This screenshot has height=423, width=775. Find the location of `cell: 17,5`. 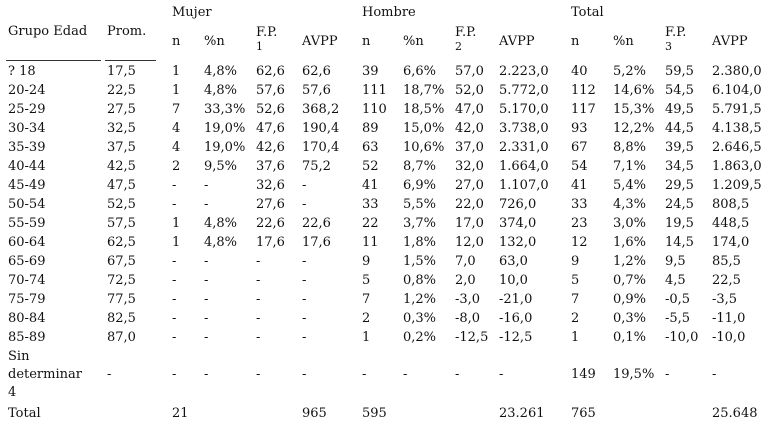

cell: 17,5 is located at coordinates (121, 71).